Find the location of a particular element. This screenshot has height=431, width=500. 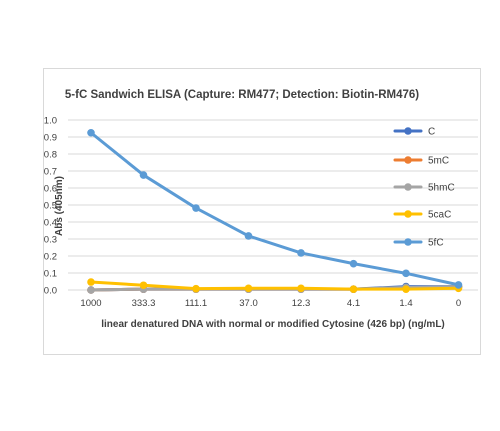

legend-label: C is located at coordinates (431, 132).